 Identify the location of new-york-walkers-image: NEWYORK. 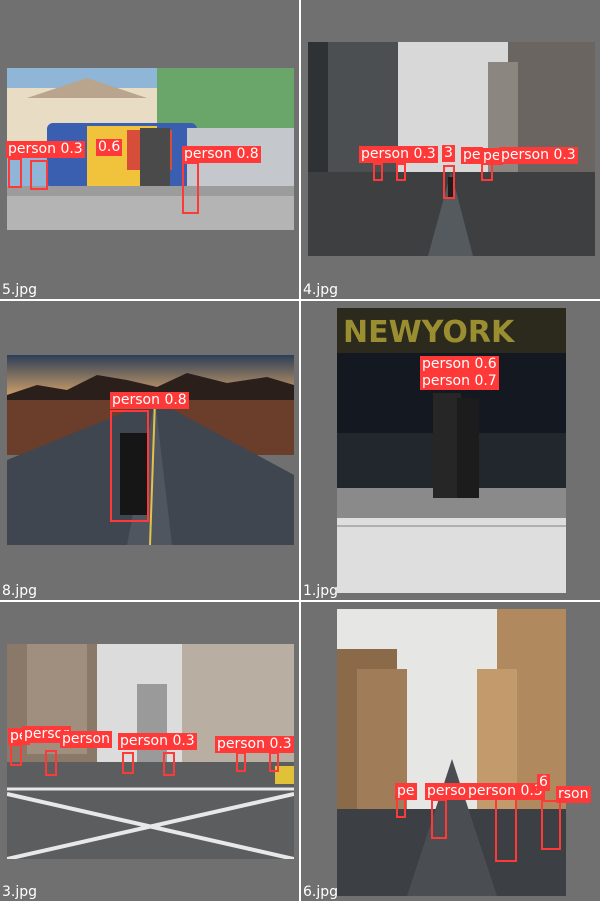
(451, 450).